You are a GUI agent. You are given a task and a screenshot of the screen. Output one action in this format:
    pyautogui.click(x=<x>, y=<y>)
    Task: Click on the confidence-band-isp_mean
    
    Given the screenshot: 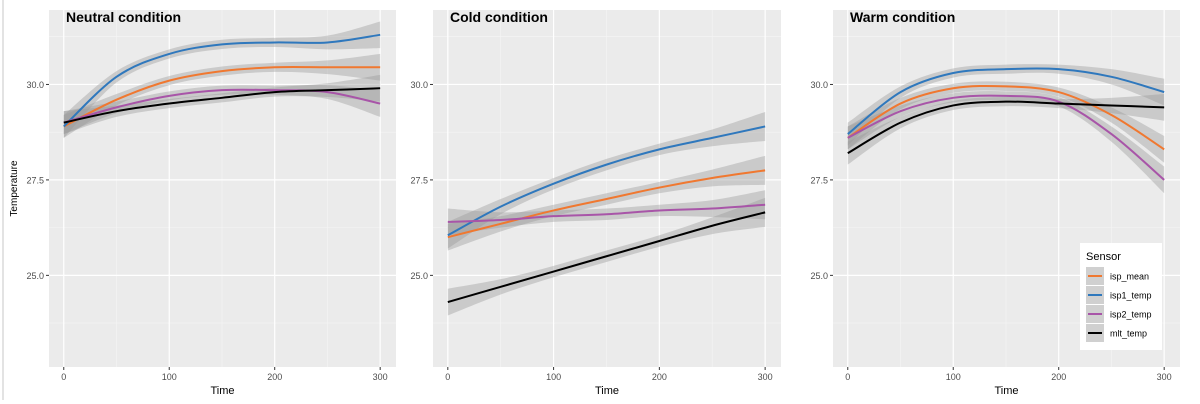 What is the action you would take?
    pyautogui.click(x=606, y=203)
    